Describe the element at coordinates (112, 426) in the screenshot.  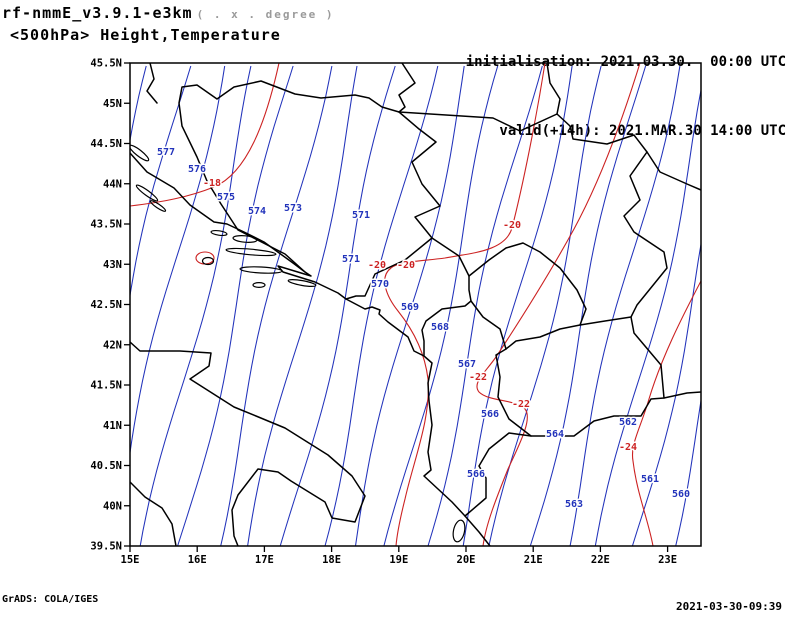
I see `y-tick-label: 41N` at that location.